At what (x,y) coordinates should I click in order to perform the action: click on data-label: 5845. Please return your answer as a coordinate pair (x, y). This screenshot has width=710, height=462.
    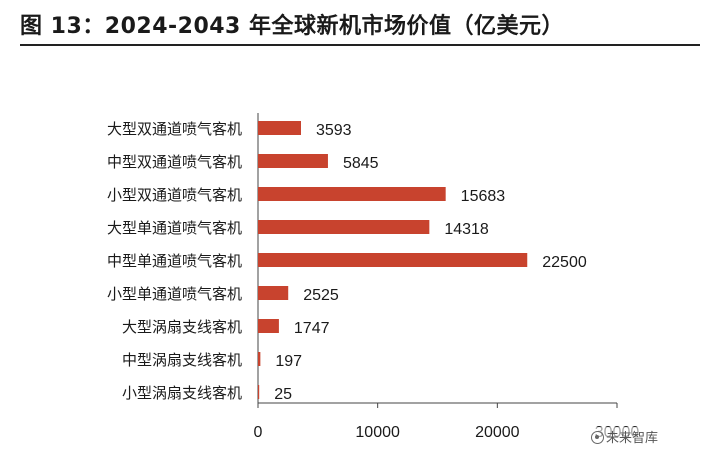
    Looking at the image, I should click on (361, 163).